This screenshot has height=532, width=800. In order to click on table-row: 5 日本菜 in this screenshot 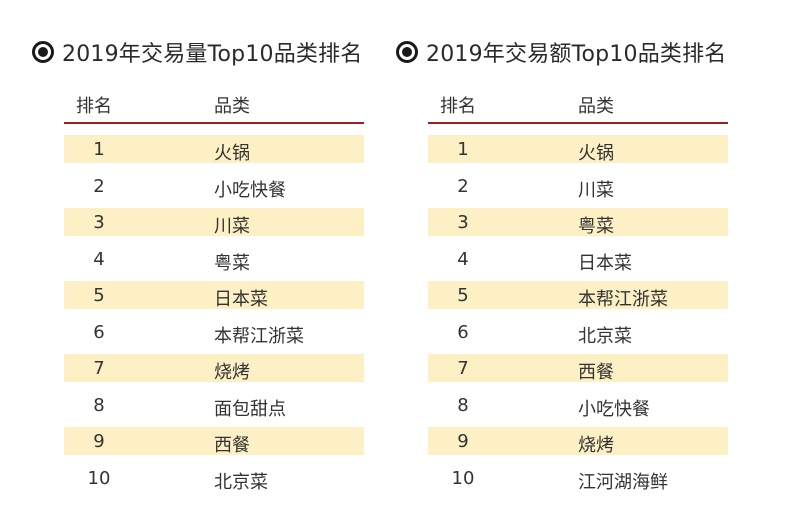, I will do `click(214, 295)`.